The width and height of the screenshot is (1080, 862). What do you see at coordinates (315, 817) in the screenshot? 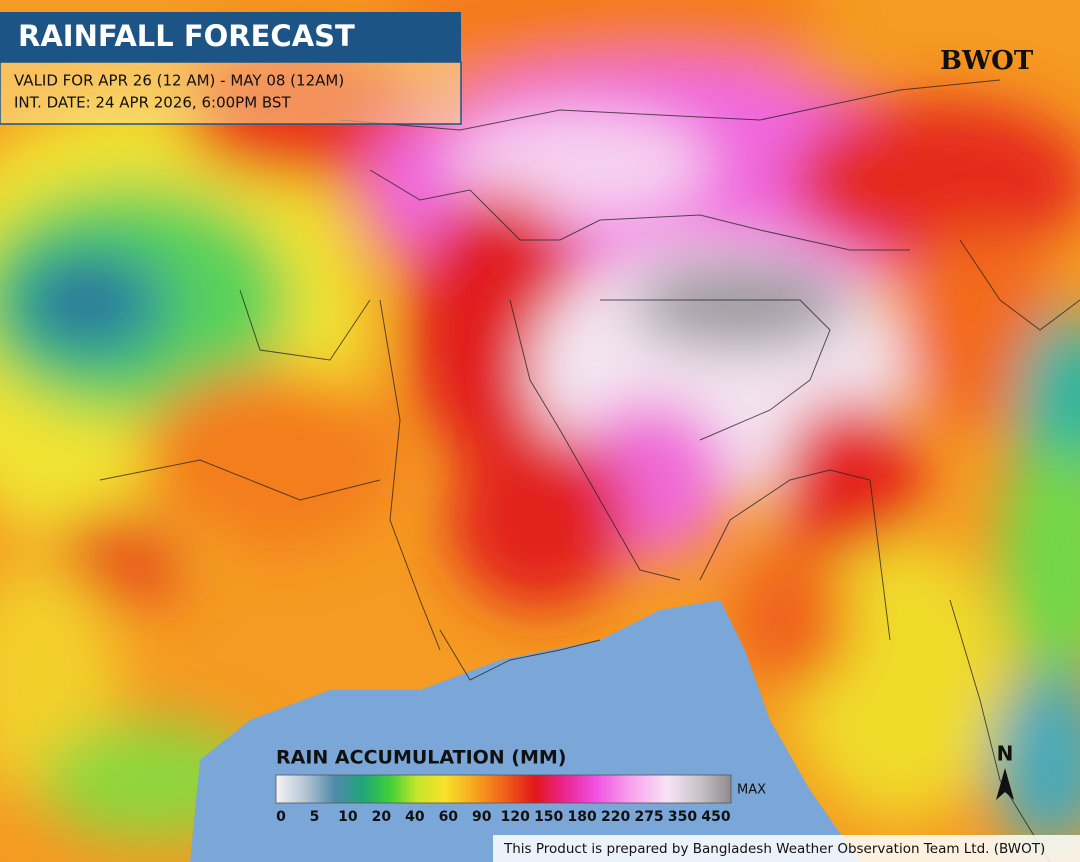
I see `legend-tick-label: 5` at bounding box center [315, 817].